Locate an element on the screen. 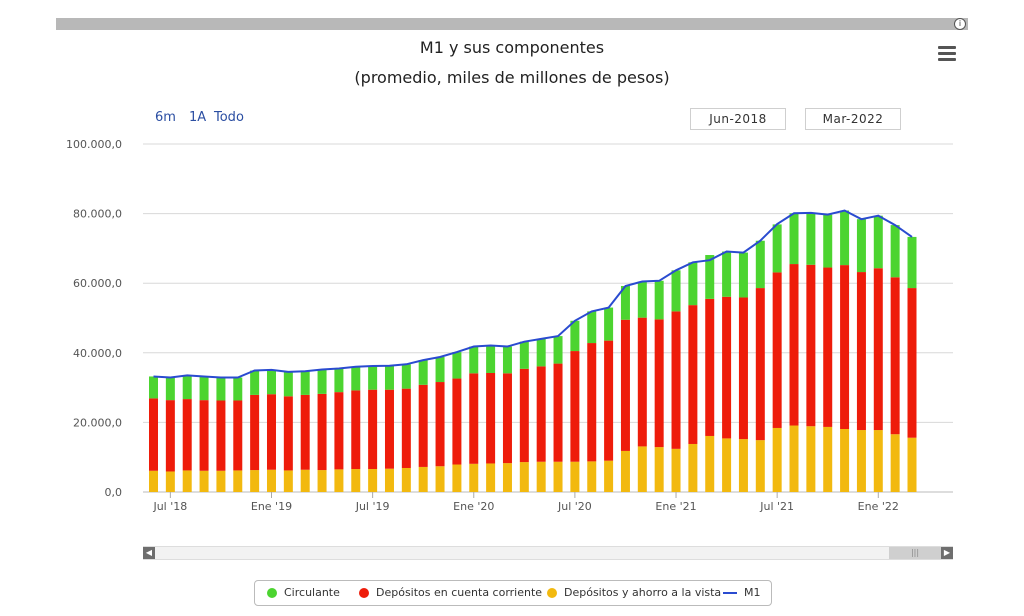  range-button-6m: 6m is located at coordinates (165, 117).